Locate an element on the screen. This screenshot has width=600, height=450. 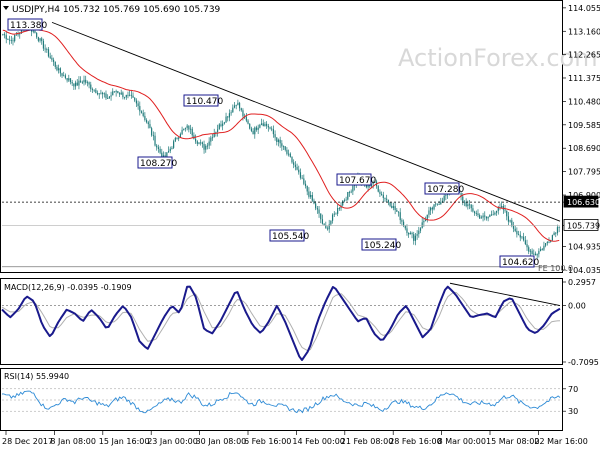
time-axis-label: 14 Feb 00:00 is located at coordinates (318, 441).